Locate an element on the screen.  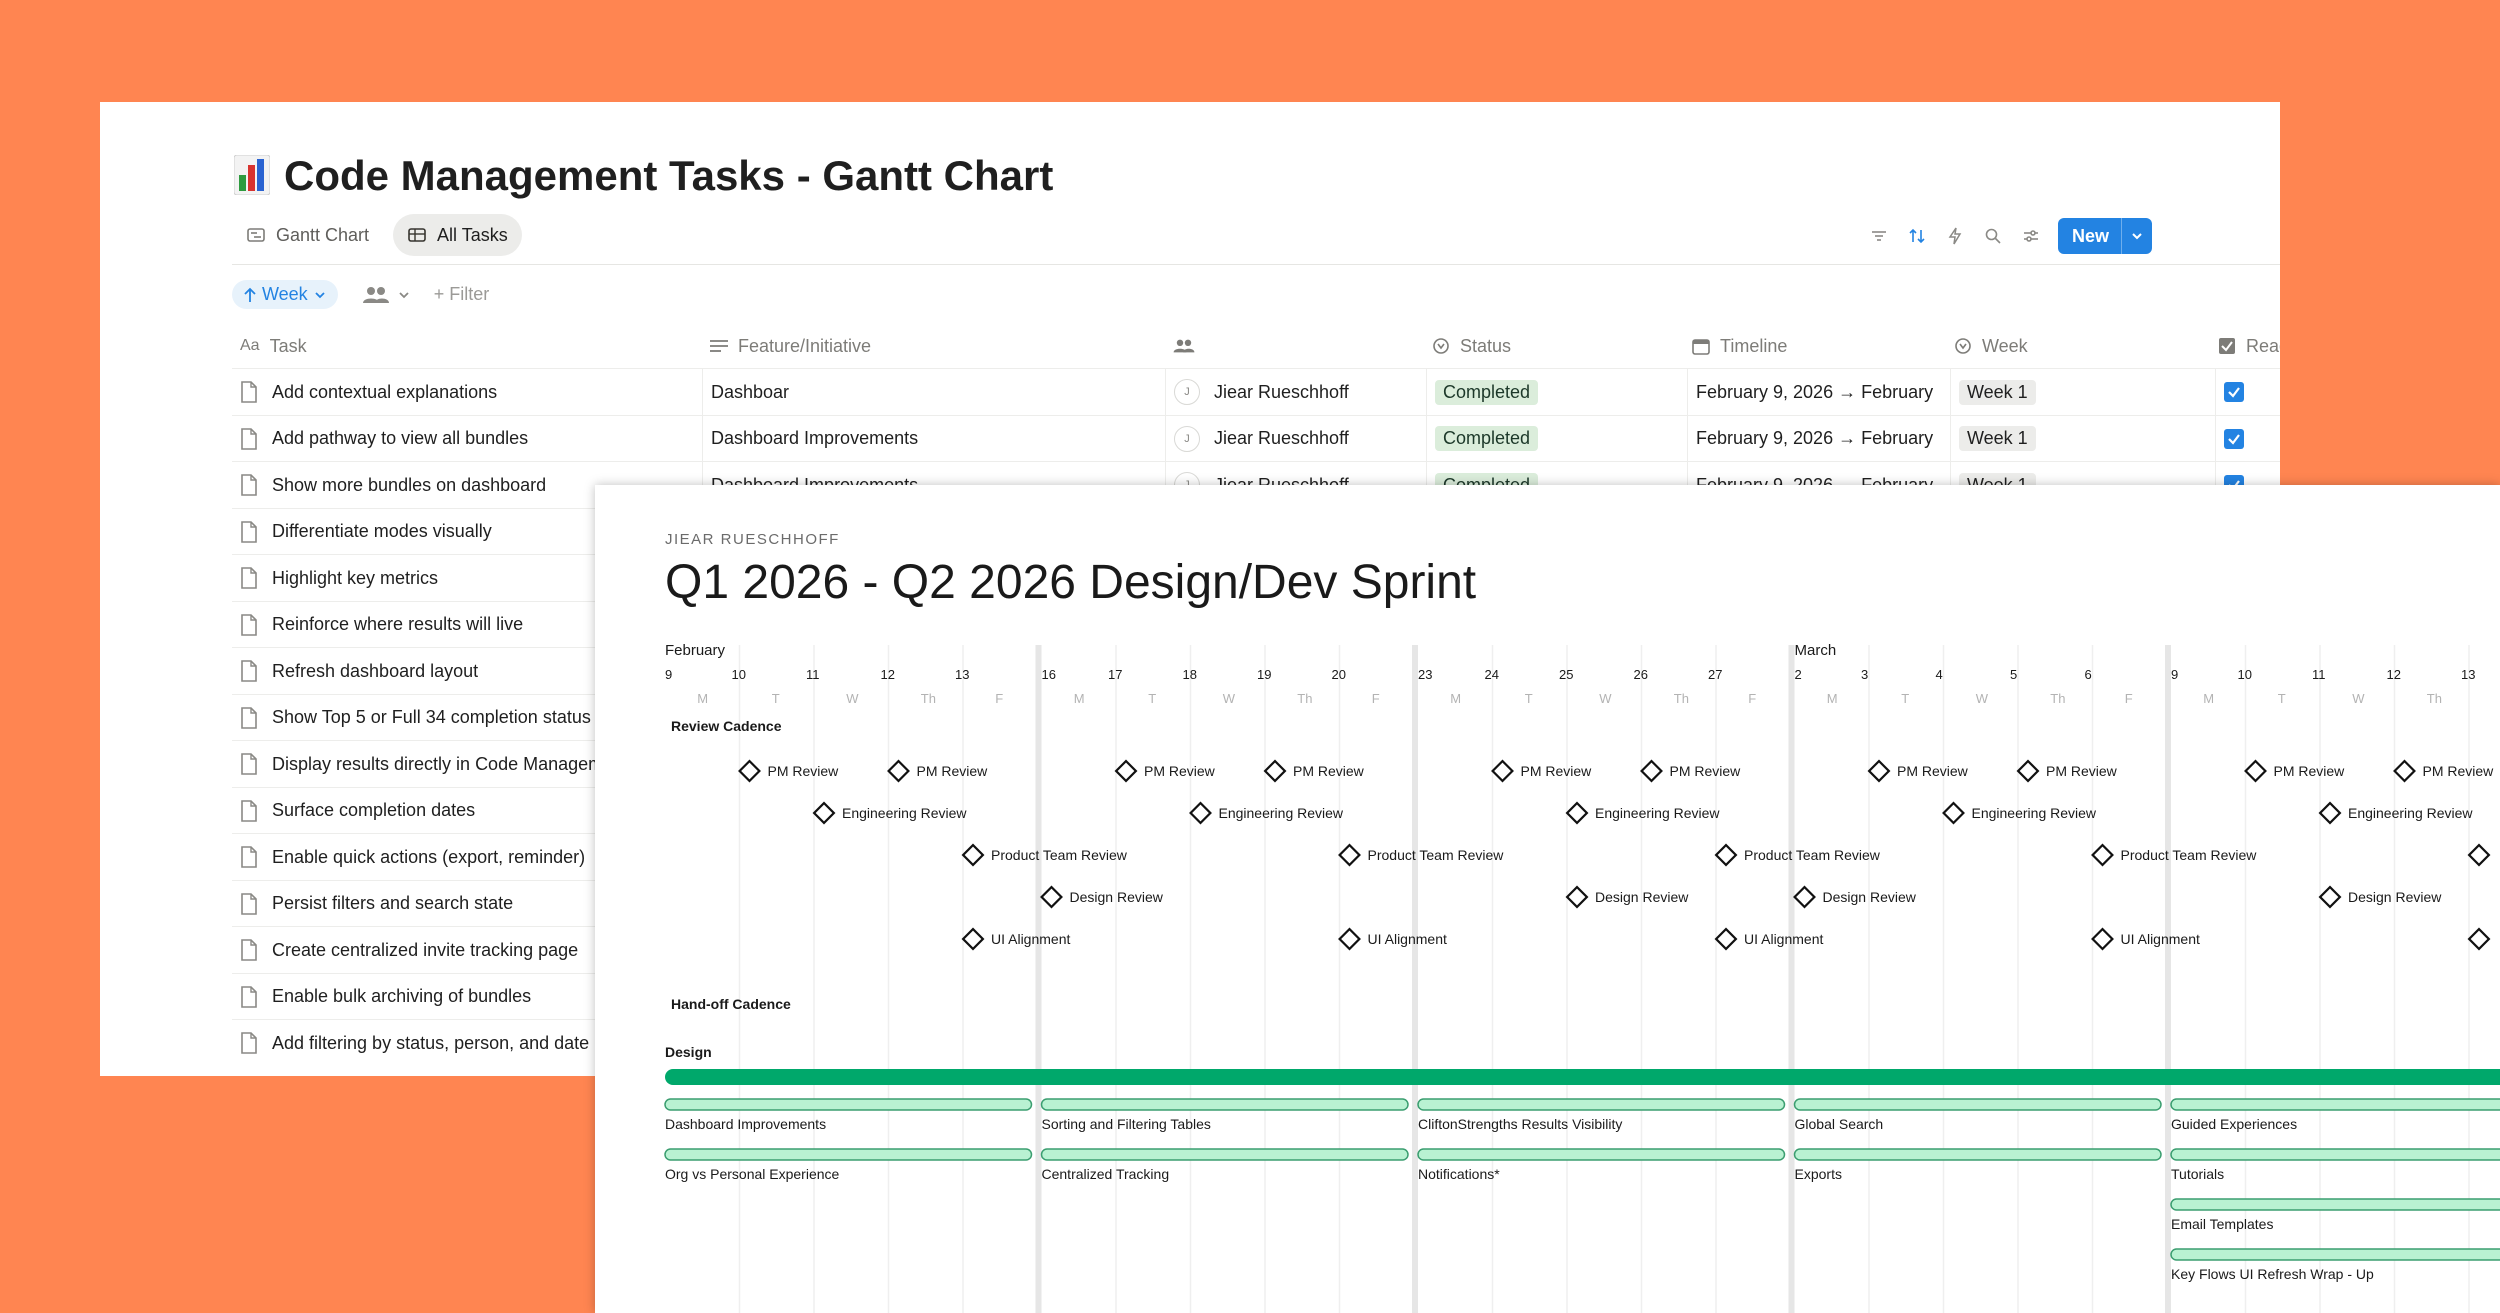
day-label: 3 is located at coordinates (1864, 674).